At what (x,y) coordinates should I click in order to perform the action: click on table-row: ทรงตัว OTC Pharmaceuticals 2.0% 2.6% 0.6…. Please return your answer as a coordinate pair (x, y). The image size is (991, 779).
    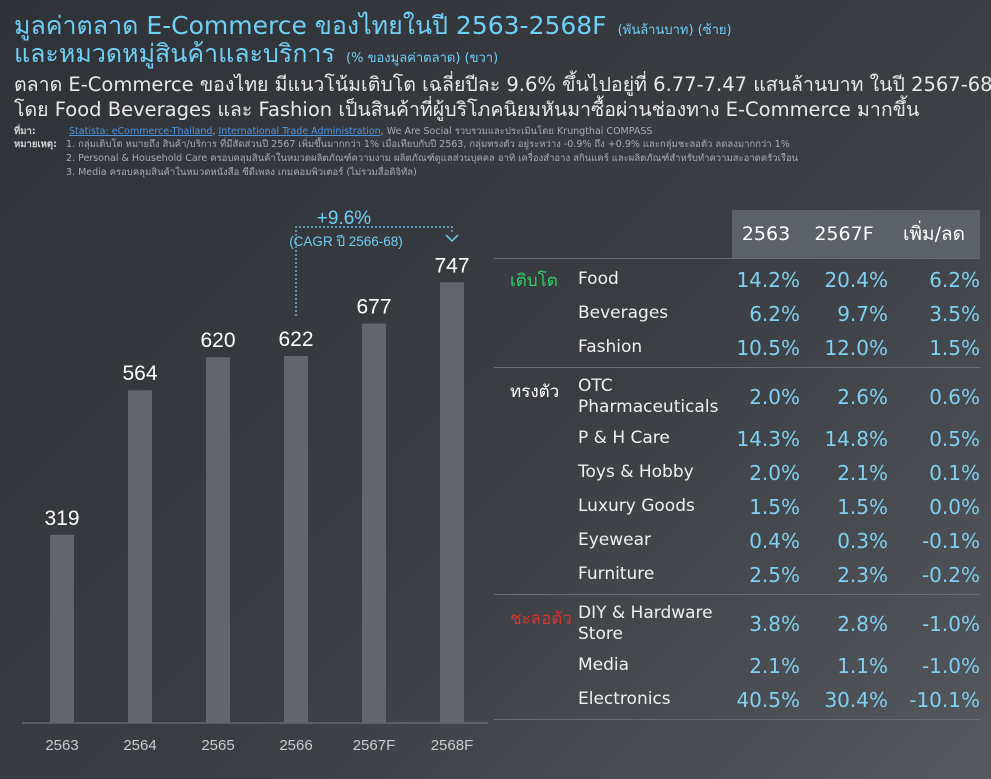
    Looking at the image, I should click on (737, 397).